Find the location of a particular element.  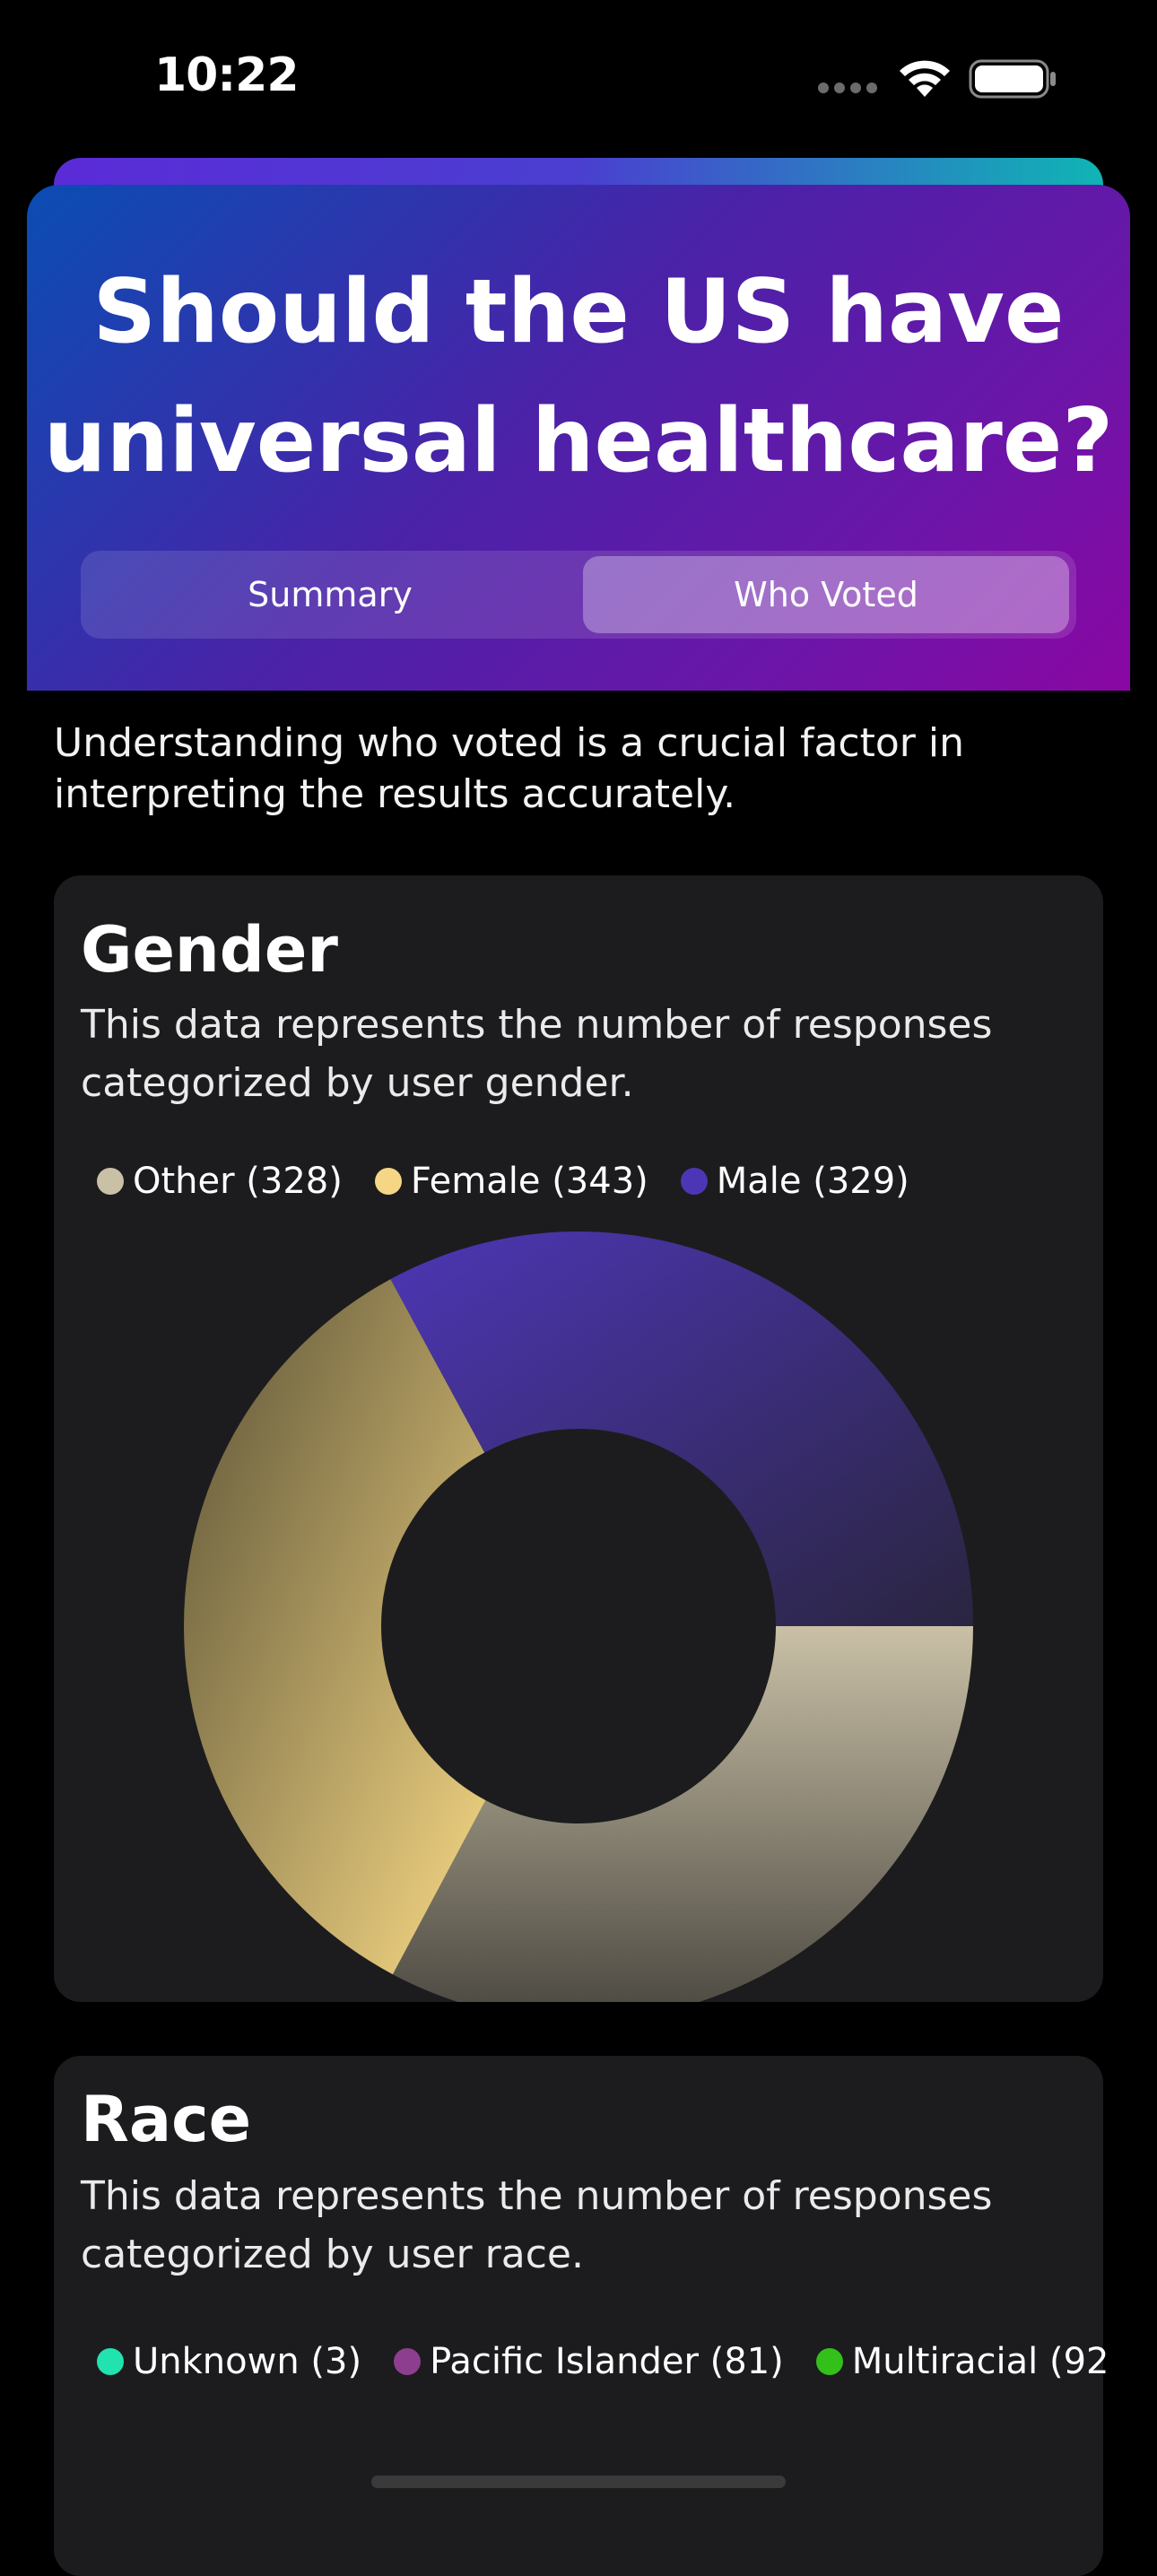

legend-dot-unknown is located at coordinates (110, 2361).